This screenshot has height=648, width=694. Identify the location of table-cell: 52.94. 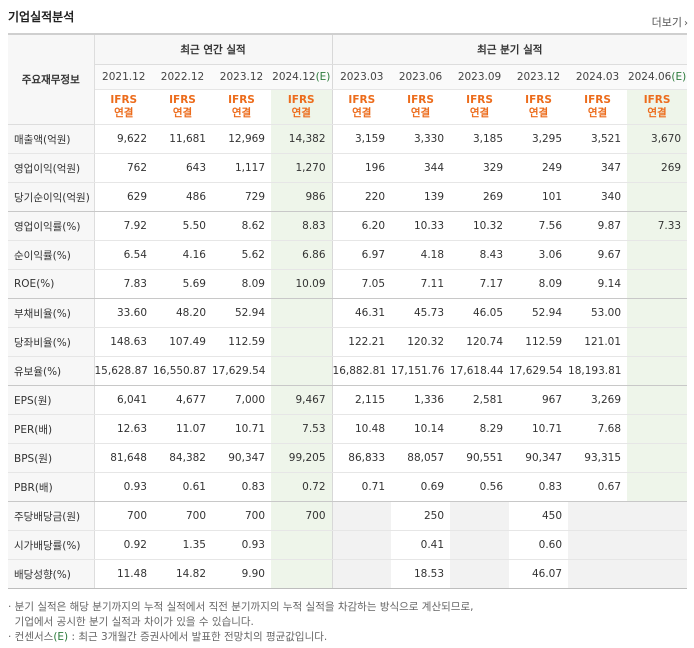
(241, 313).